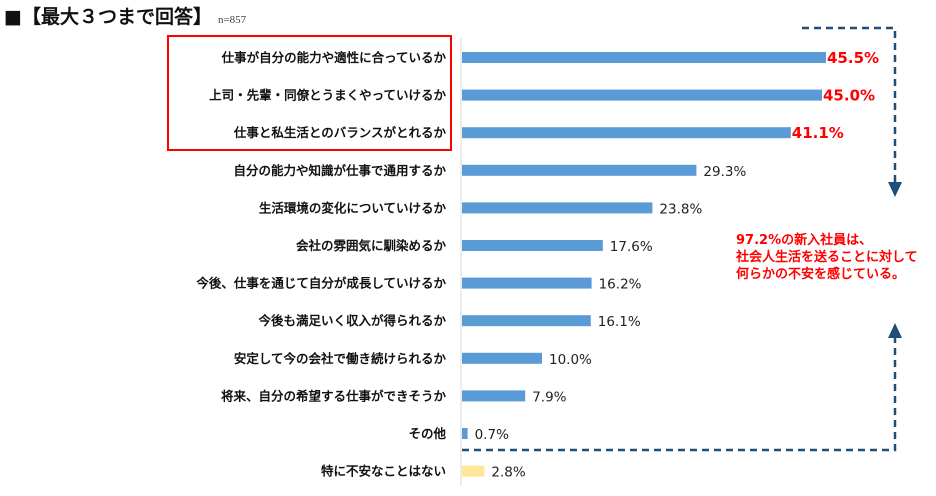  I want to click on chart-title: ■【最大３つまで回答】 n=857, so click(125, 15).